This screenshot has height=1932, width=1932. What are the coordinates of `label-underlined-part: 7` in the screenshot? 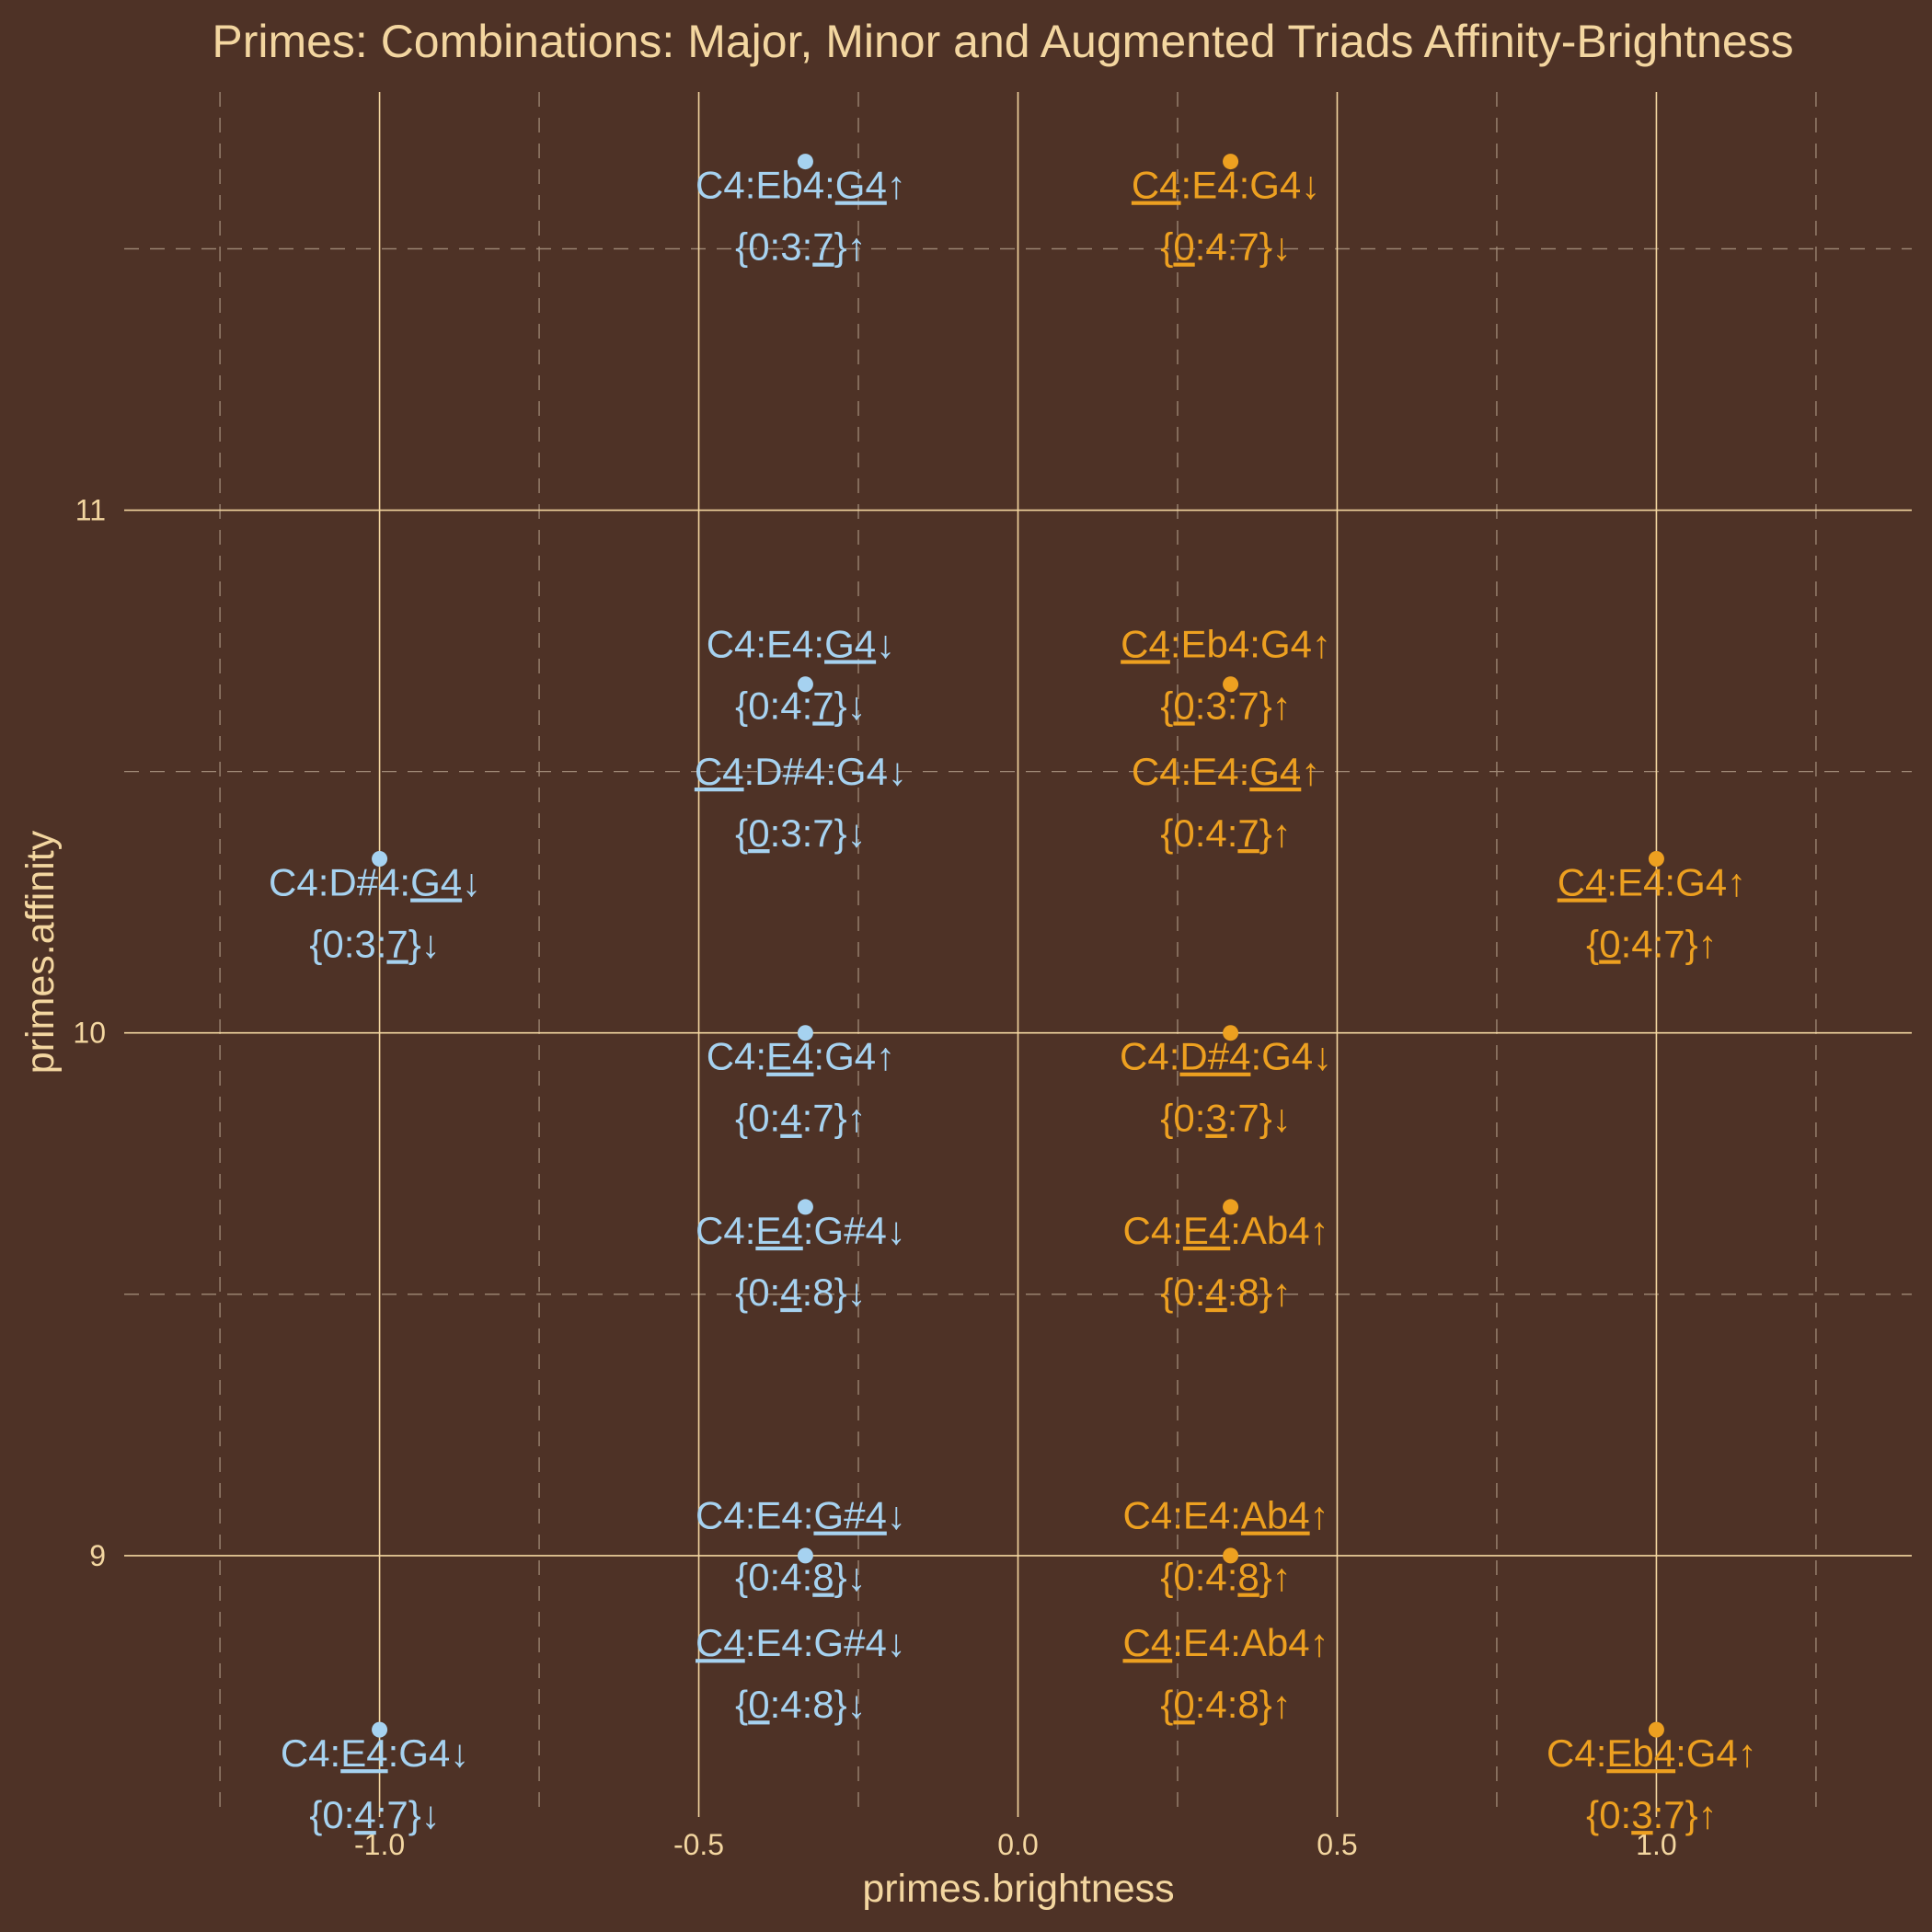 It's located at (397, 945).